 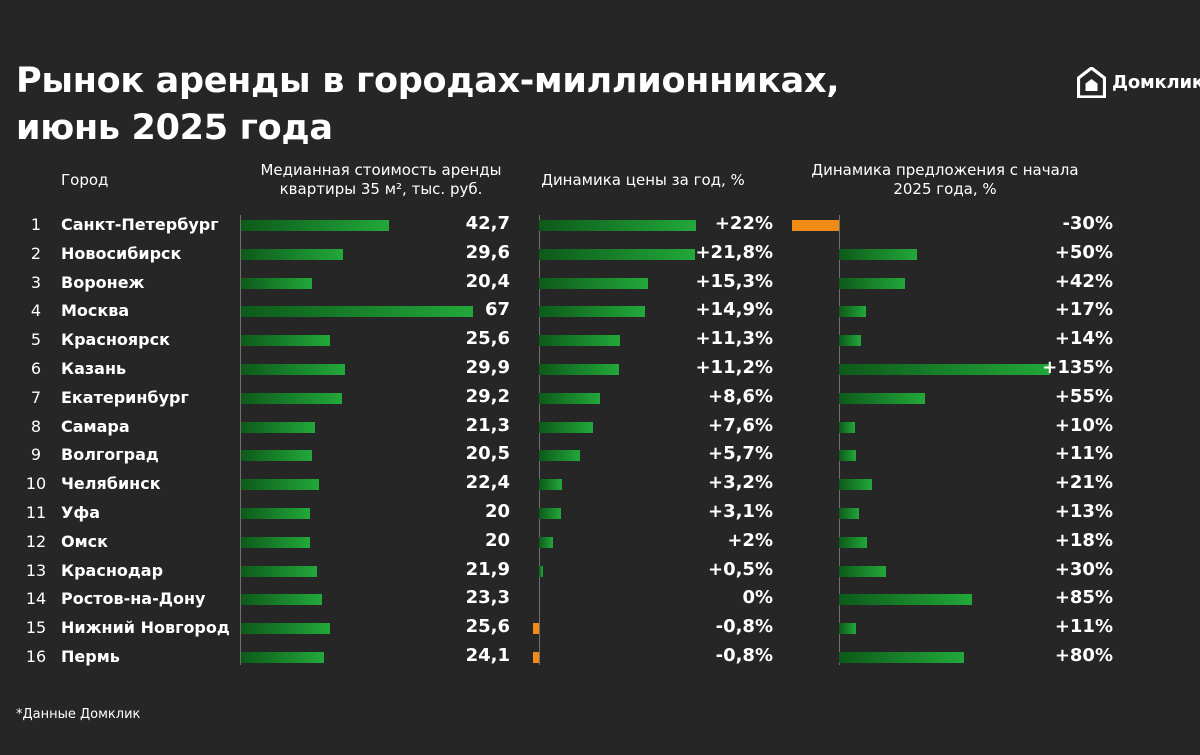 What do you see at coordinates (487, 425) in the screenshot?
I see `rent-value: 21,3` at bounding box center [487, 425].